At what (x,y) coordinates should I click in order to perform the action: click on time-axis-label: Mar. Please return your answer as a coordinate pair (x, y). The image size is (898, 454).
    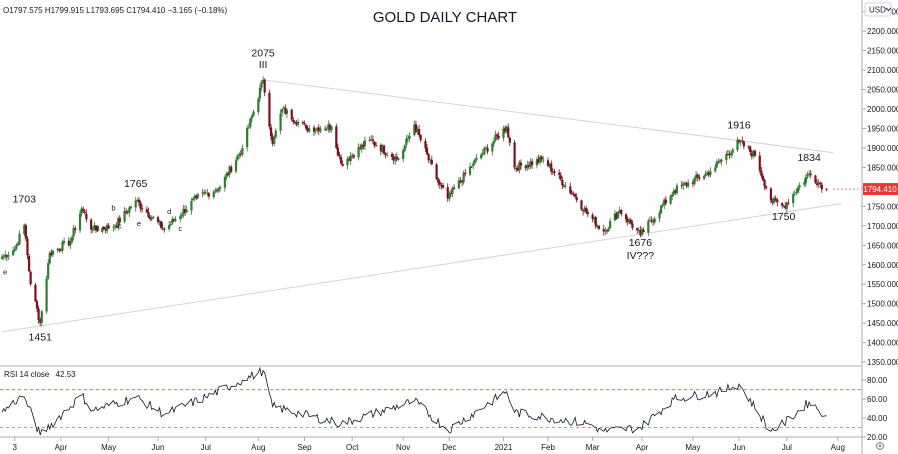
    Looking at the image, I should click on (593, 447).